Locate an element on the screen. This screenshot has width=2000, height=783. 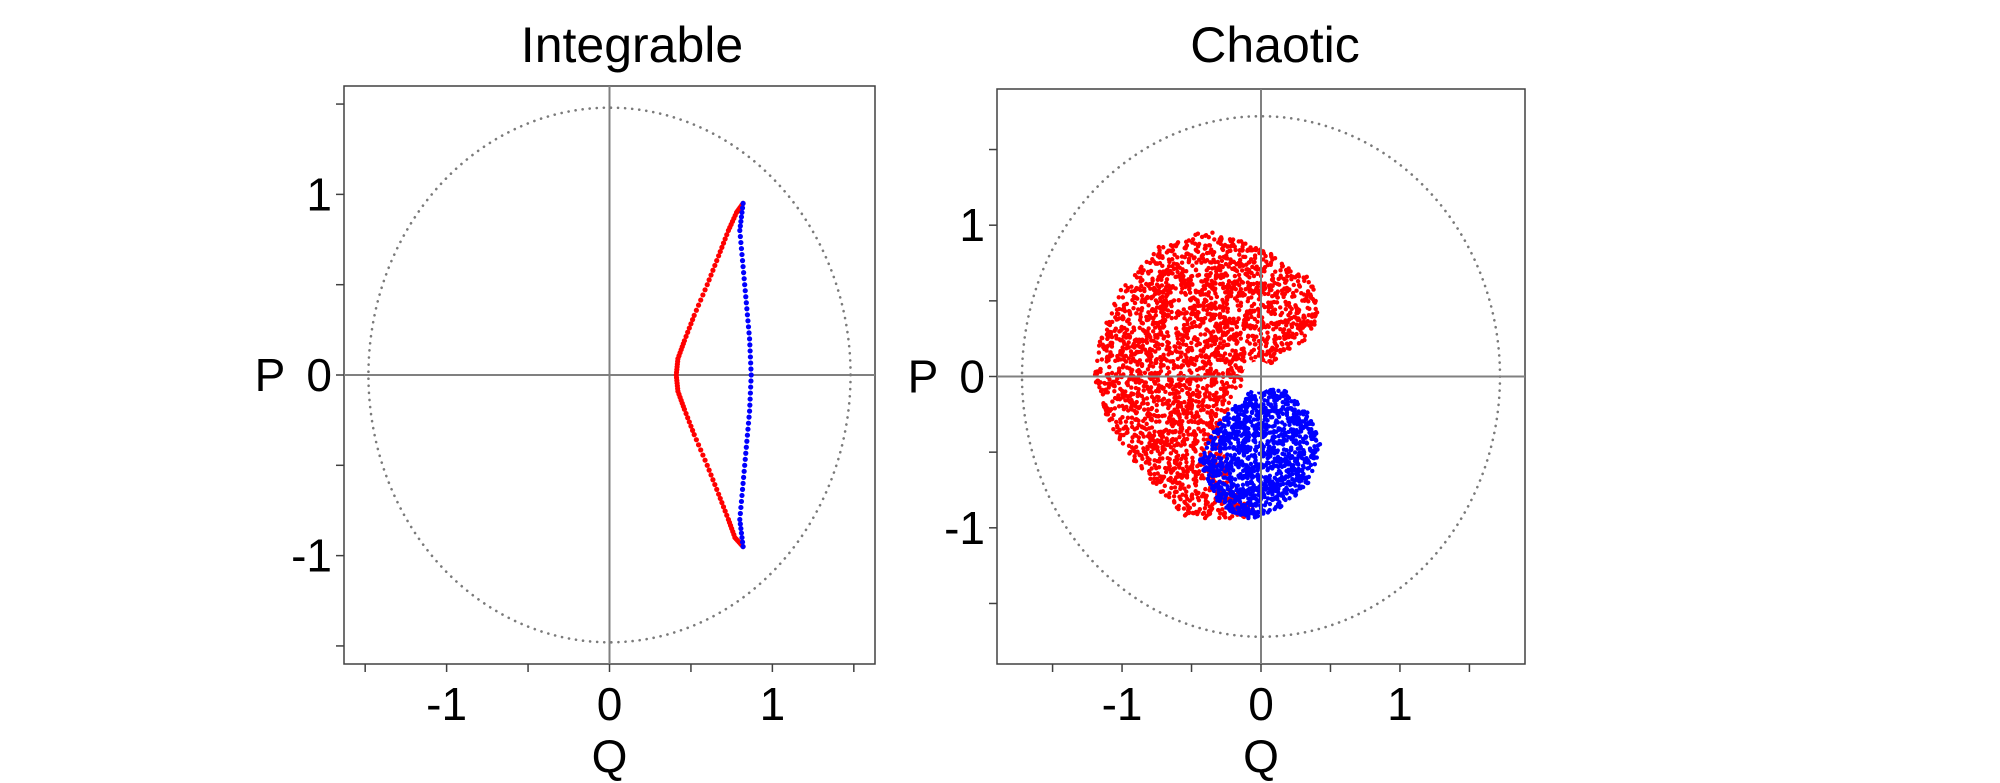
integrable-data is located at coordinates (713, 375).